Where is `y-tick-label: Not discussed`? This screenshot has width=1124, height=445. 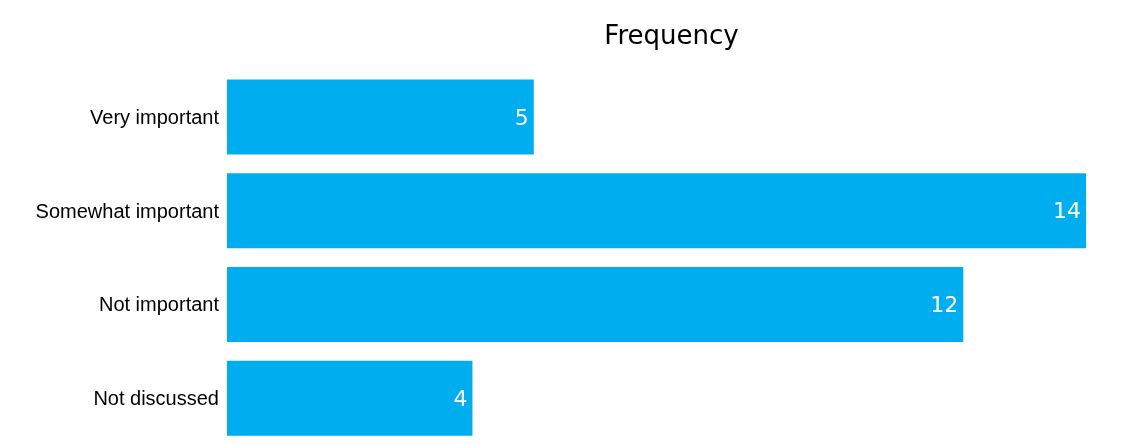 y-tick-label: Not discussed is located at coordinates (156, 398).